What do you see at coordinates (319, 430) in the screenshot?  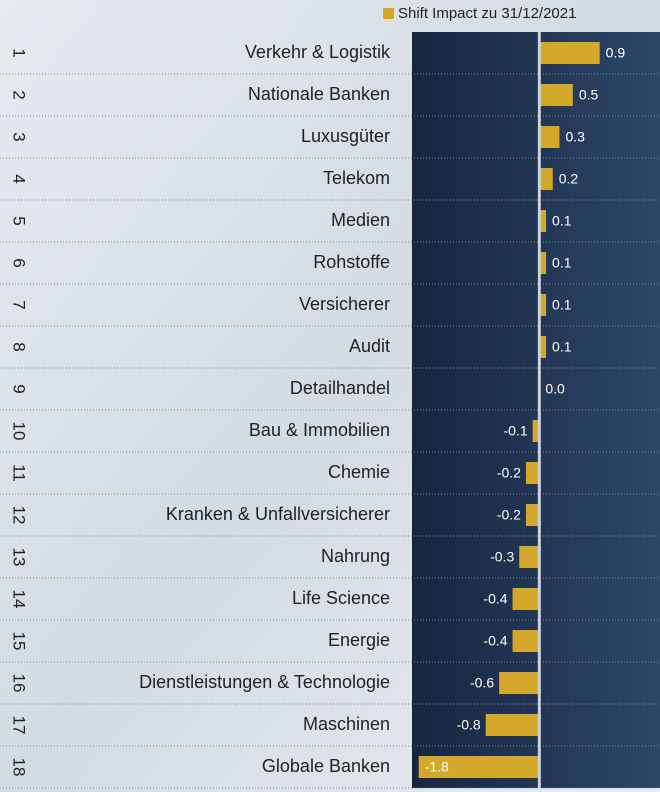 I see `category-label: Bau & Immobilien` at bounding box center [319, 430].